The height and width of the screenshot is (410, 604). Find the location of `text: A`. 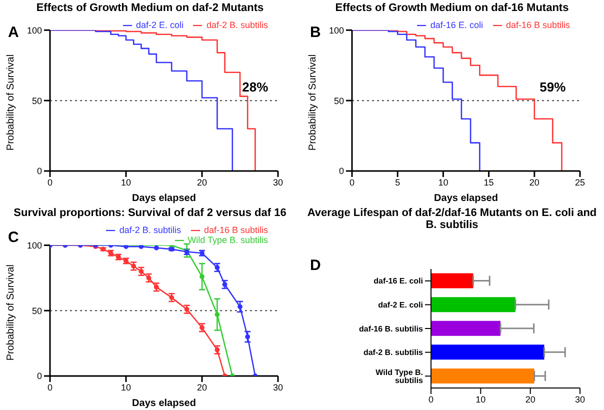

text: A is located at coordinates (13, 32).